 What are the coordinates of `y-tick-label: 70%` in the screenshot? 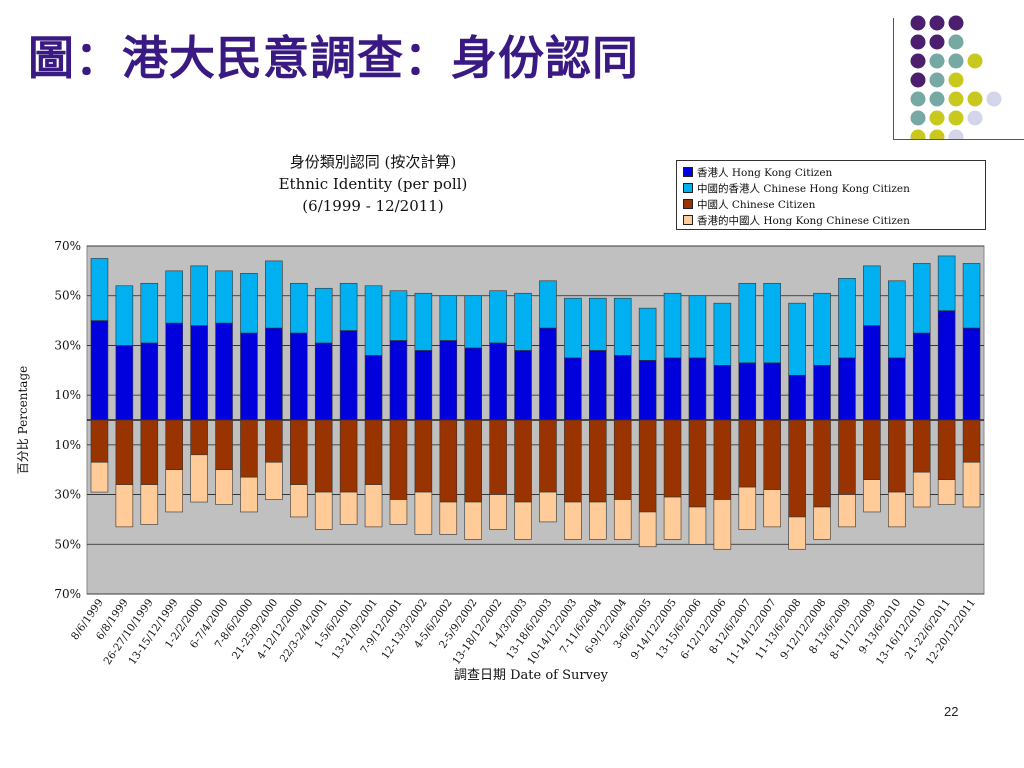 It's located at (67, 594).